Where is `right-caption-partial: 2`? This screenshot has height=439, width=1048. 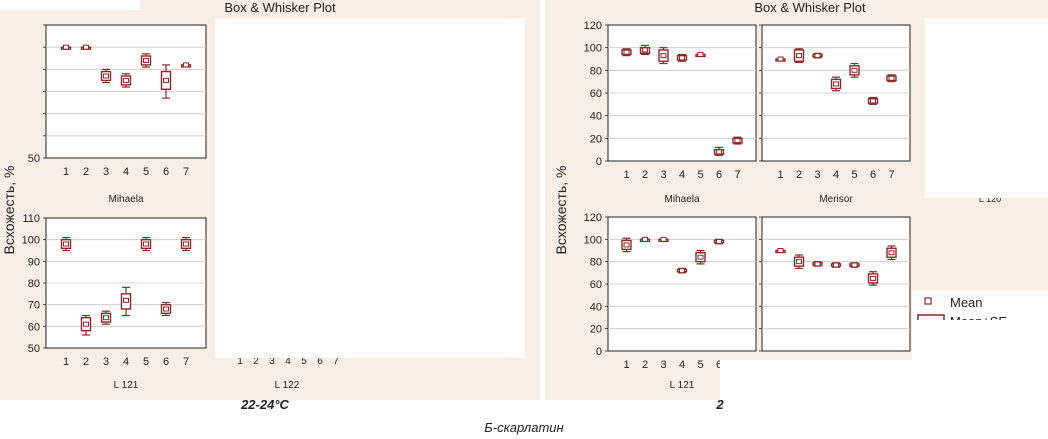 right-caption-partial: 2 is located at coordinates (719, 404).